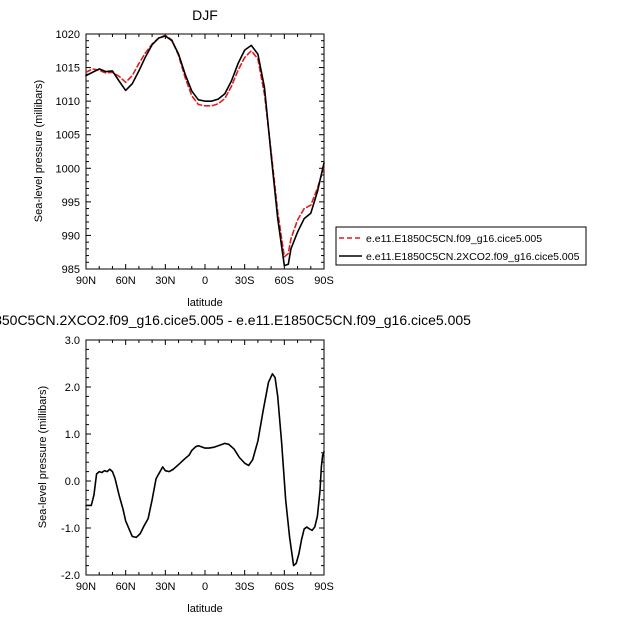 This screenshot has width=621, height=621. I want to click on top-x-tick-label: 30S, so click(245, 281).